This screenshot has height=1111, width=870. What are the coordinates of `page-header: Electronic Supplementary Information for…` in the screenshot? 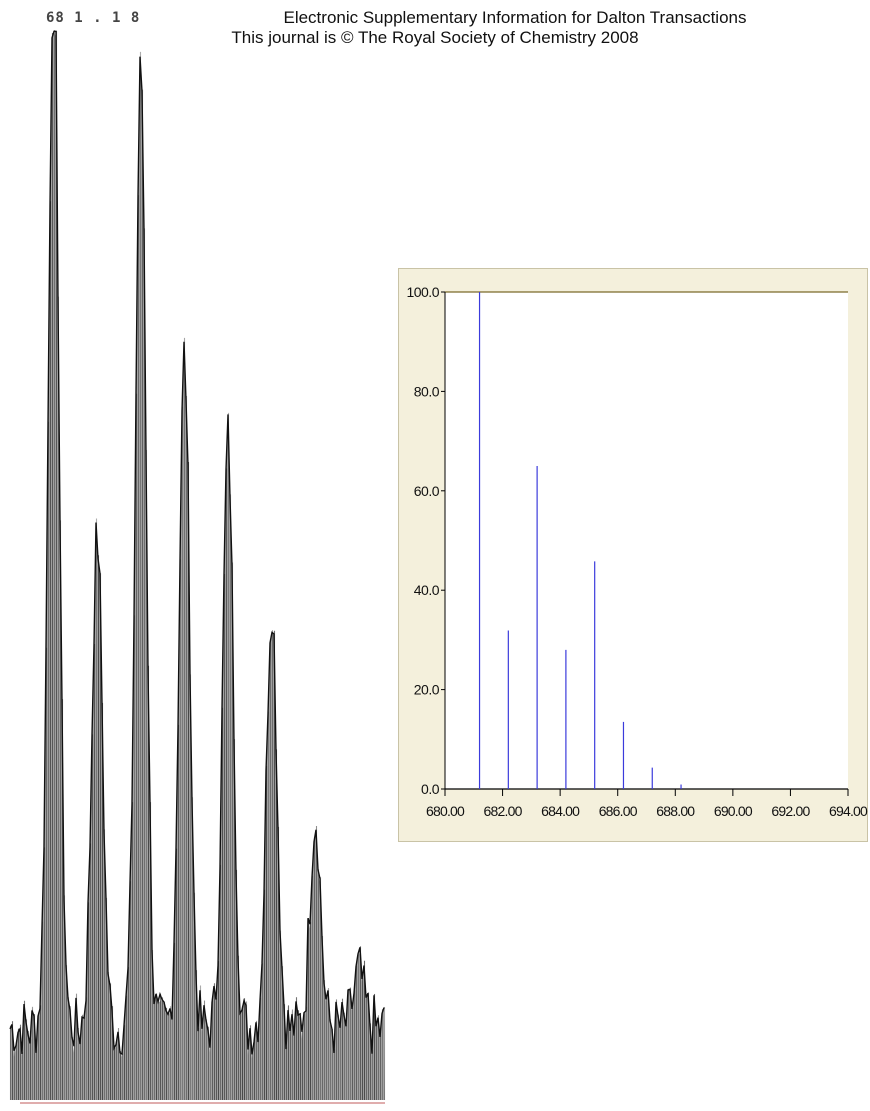 It's located at (435, 28).